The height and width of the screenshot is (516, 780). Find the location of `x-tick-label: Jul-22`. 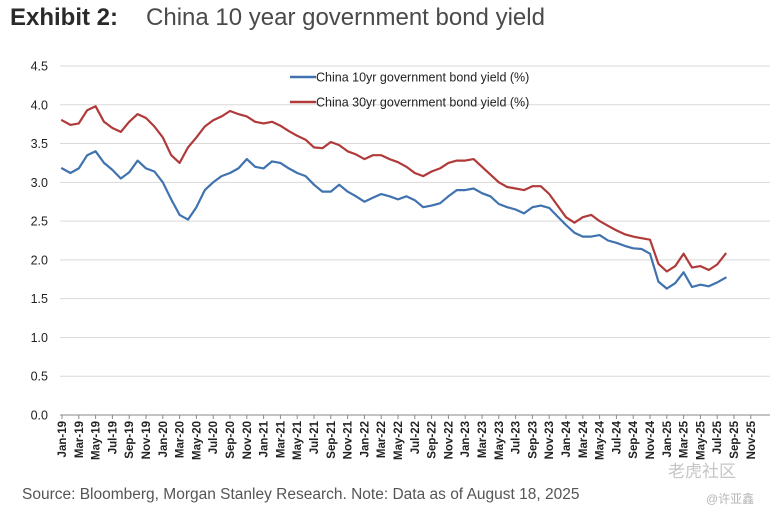

x-tick-label: Jul-22 is located at coordinates (416, 437).